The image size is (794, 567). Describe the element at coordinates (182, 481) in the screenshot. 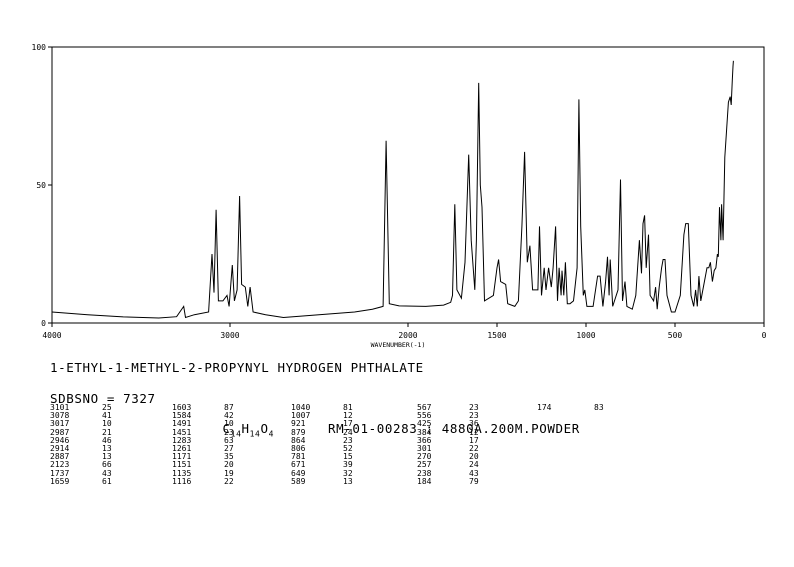

I see `peak-wavenumber: 1116` at that location.